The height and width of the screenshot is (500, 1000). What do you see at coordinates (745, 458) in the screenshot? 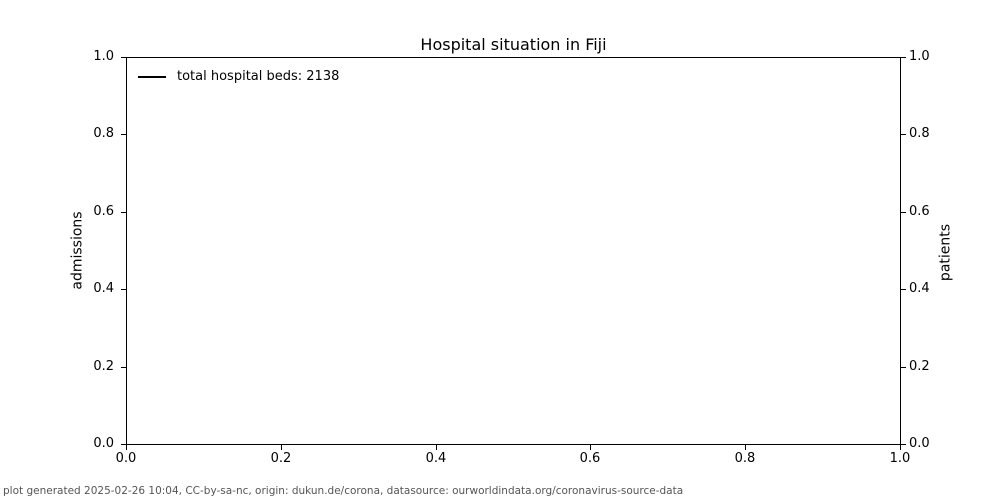
I see `x-tick-label: 0.8` at bounding box center [745, 458].